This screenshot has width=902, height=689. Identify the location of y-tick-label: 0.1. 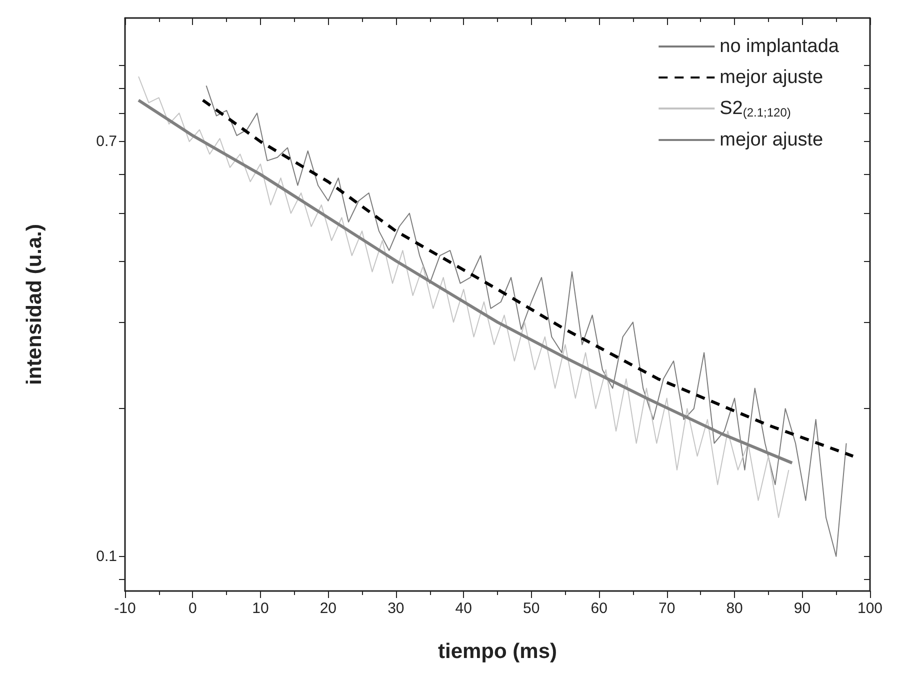
(106, 556).